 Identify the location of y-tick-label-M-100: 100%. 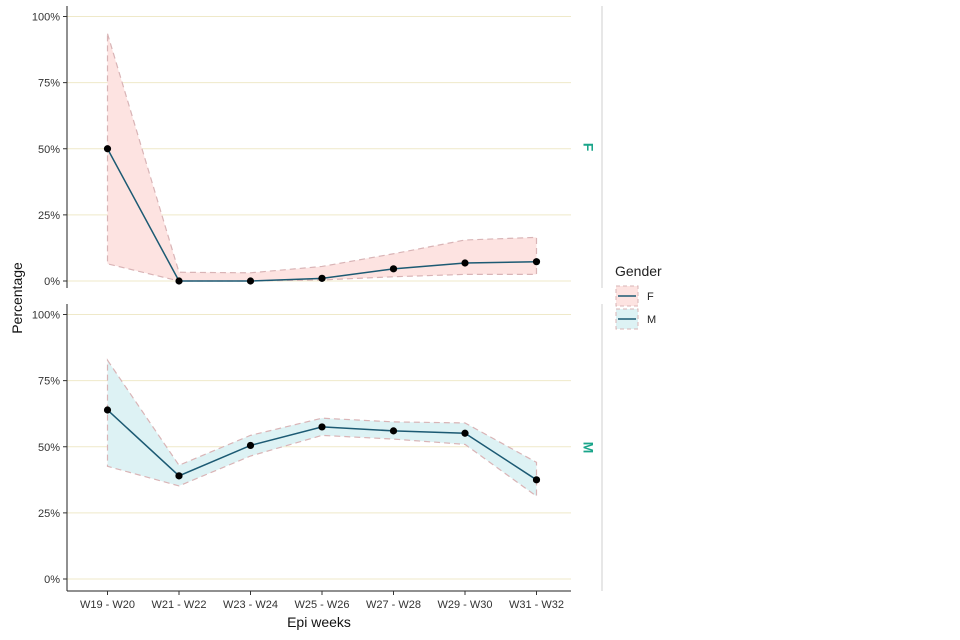
(46, 316).